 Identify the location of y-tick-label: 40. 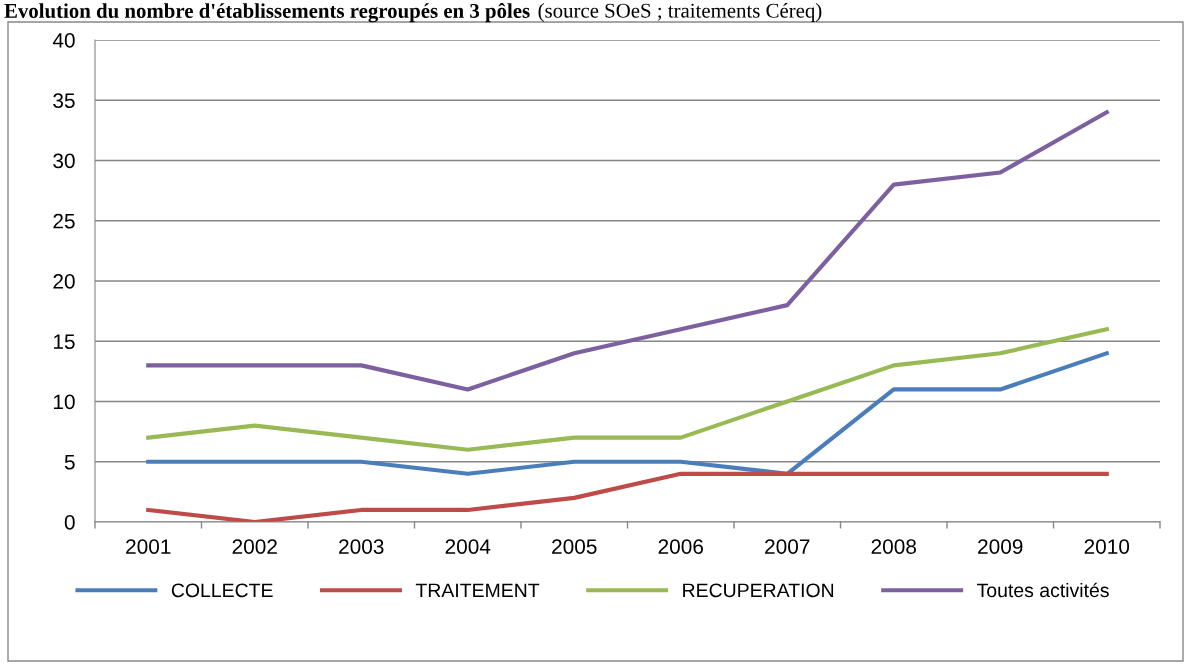
(63, 40).